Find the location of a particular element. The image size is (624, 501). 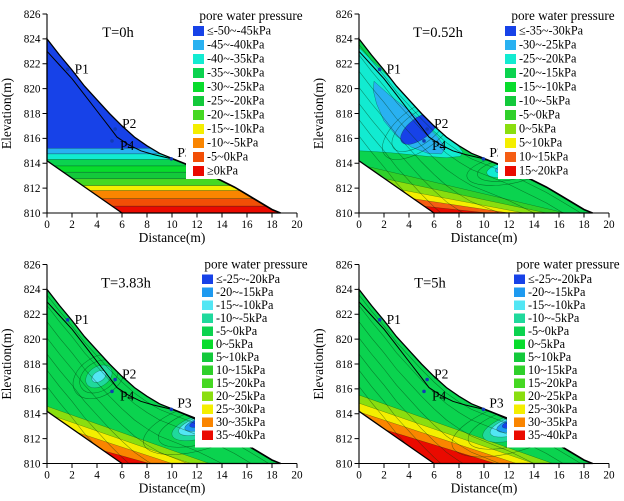

point-label-p3: P3 is located at coordinates (184, 402).